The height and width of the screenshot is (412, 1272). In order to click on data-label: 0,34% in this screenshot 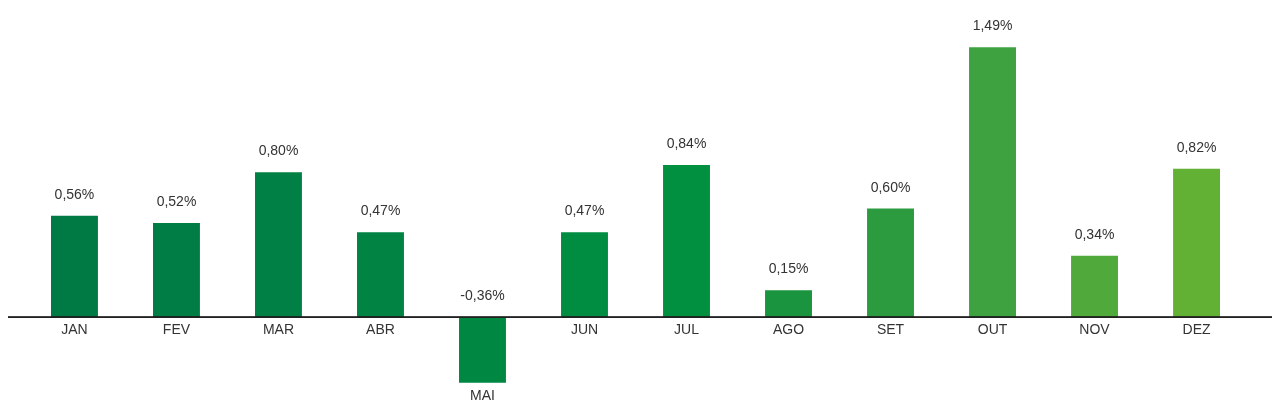, I will do `click(1094, 233)`.